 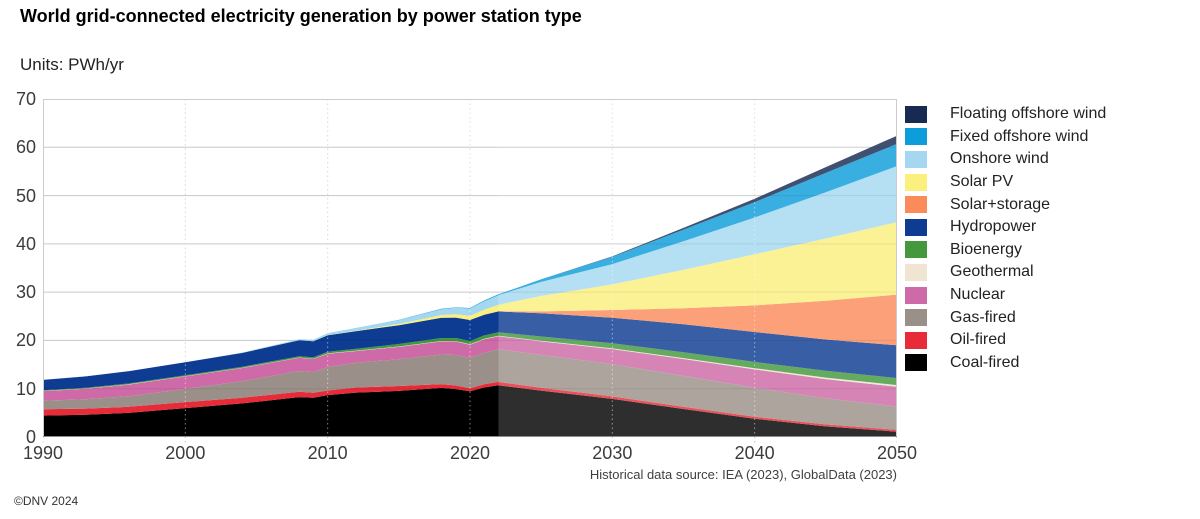 I want to click on legend-item-fixed-offshore-wind: Fixed offshore wind, so click(x=1005, y=137).